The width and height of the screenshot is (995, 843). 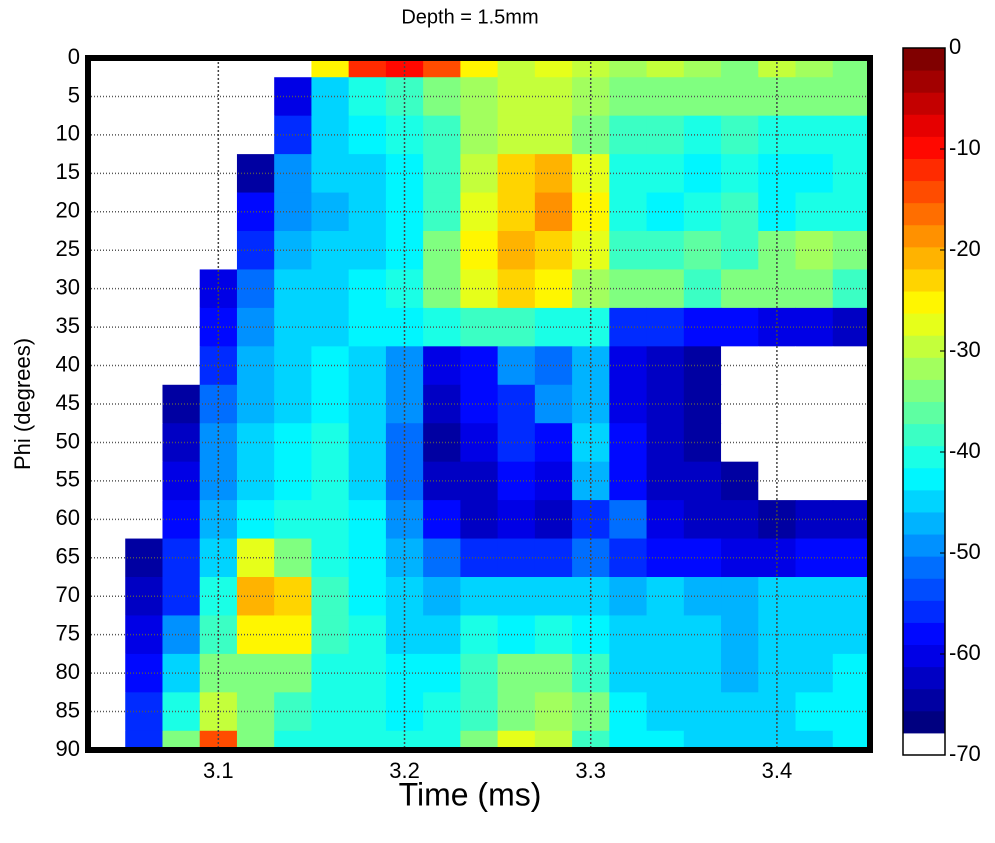 What do you see at coordinates (965, 147) in the screenshot?
I see `colorbar-tick-label: -10` at bounding box center [965, 147].